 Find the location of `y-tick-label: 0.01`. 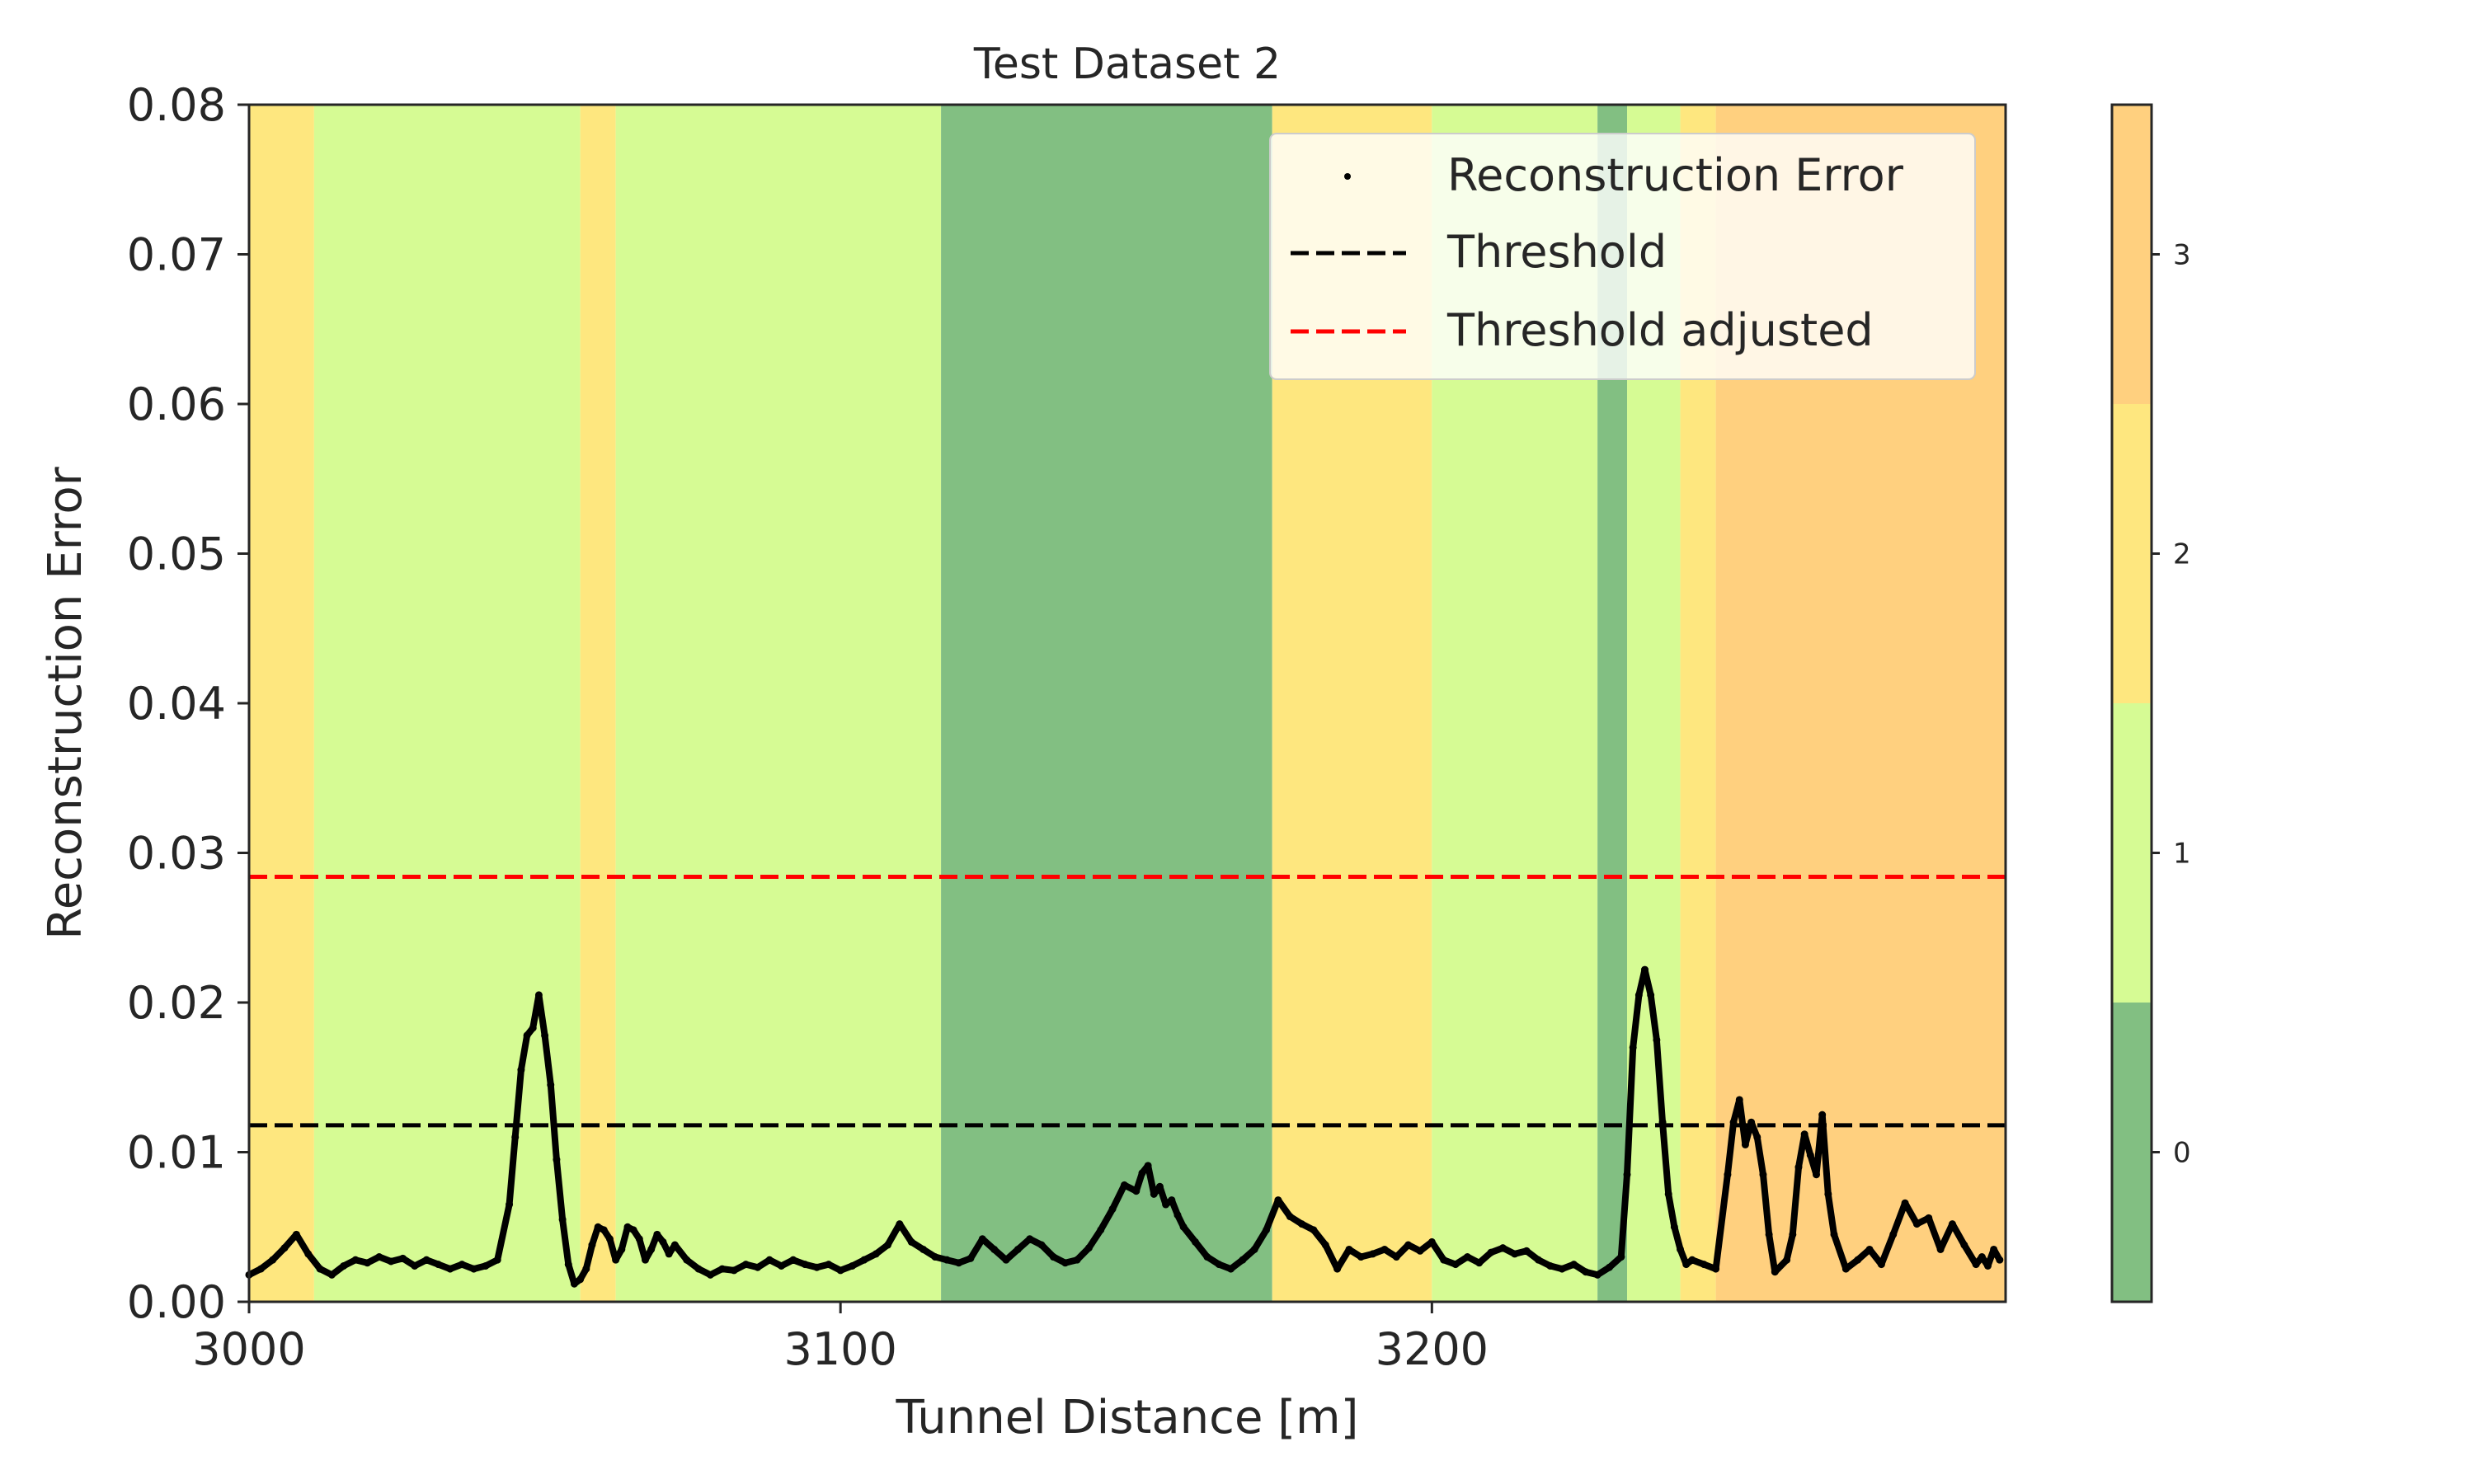

y-tick-label: 0.01 is located at coordinates (176, 1153).